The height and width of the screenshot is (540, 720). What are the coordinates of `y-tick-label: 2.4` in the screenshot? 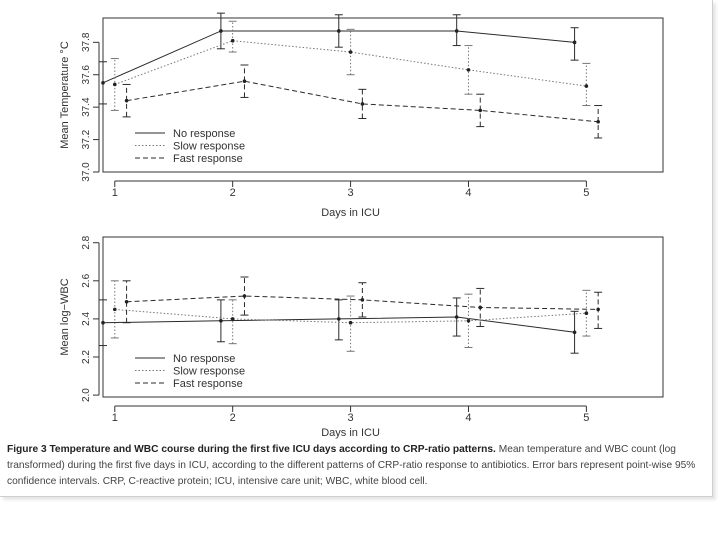 It's located at (86, 319).